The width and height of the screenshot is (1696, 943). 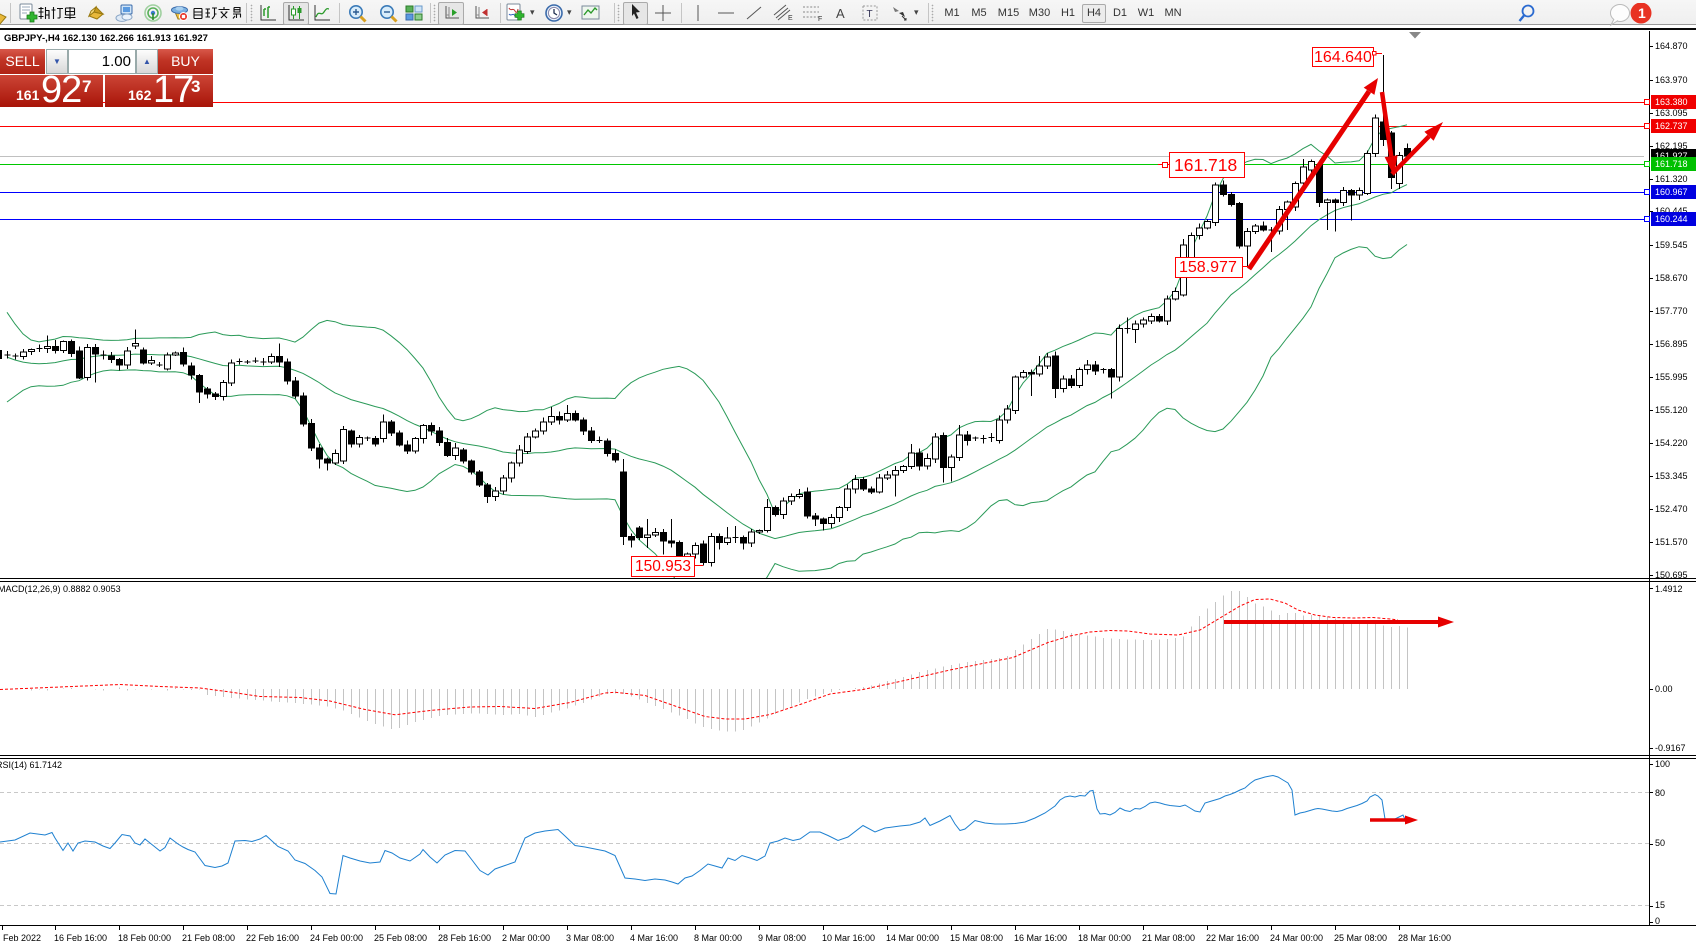 What do you see at coordinates (1671, 542) in the screenshot?
I see `svg-text: 151.570` at bounding box center [1671, 542].